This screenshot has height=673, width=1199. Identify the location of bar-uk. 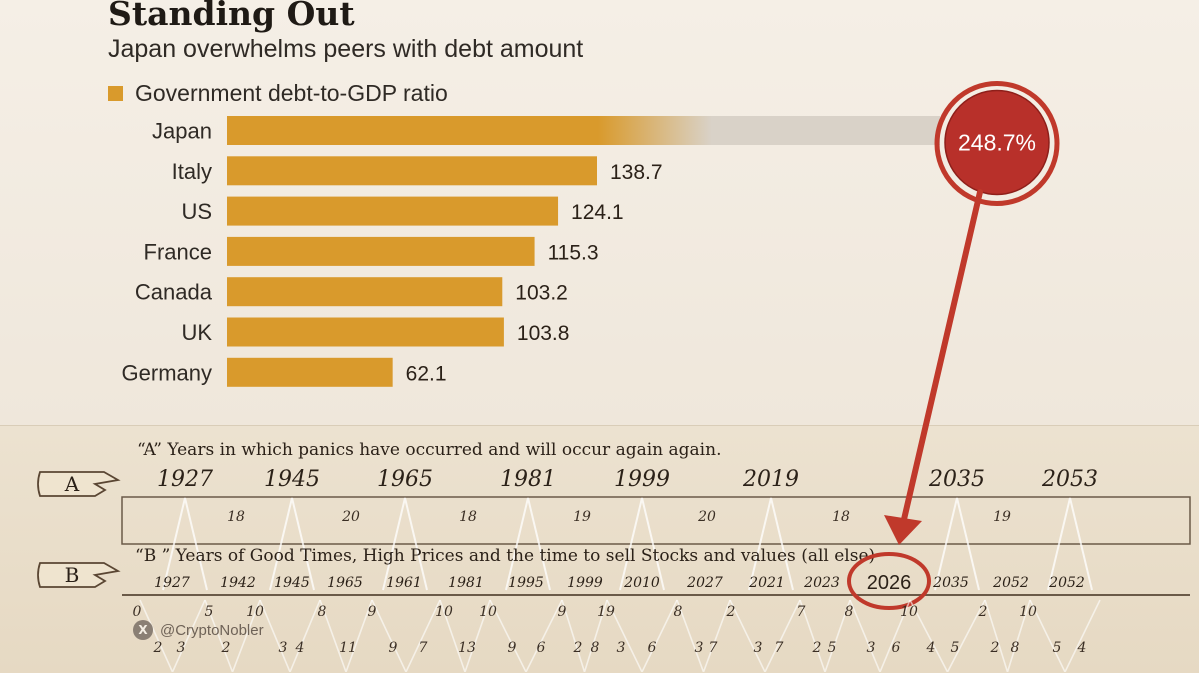
(365, 332).